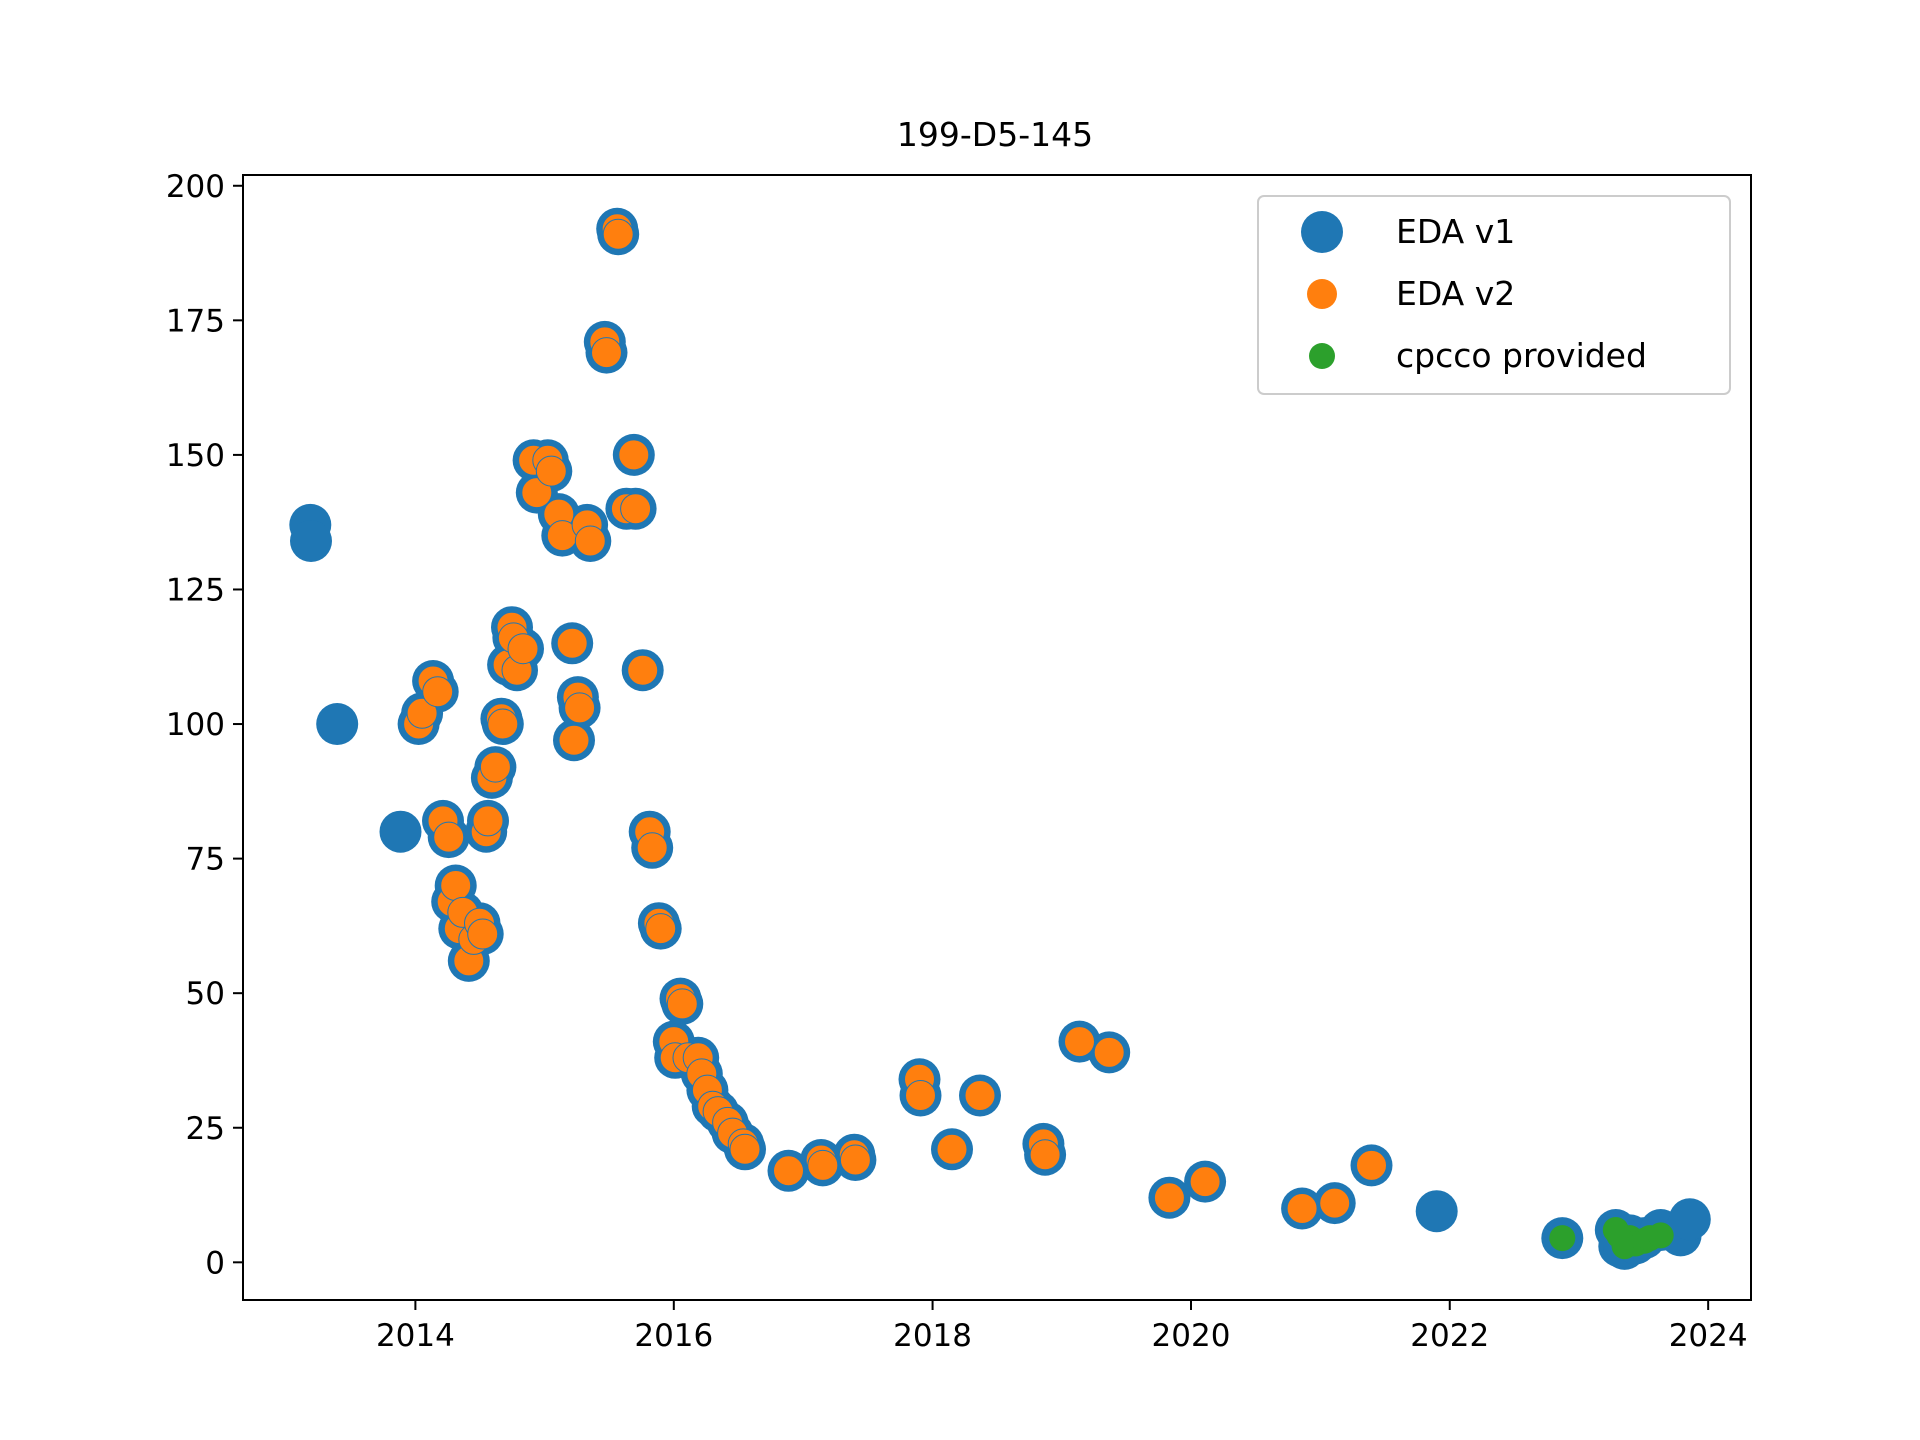 The width and height of the screenshot is (1920, 1440). What do you see at coordinates (205, 860) in the screenshot?
I see `y-tick-label: 75` at bounding box center [205, 860].